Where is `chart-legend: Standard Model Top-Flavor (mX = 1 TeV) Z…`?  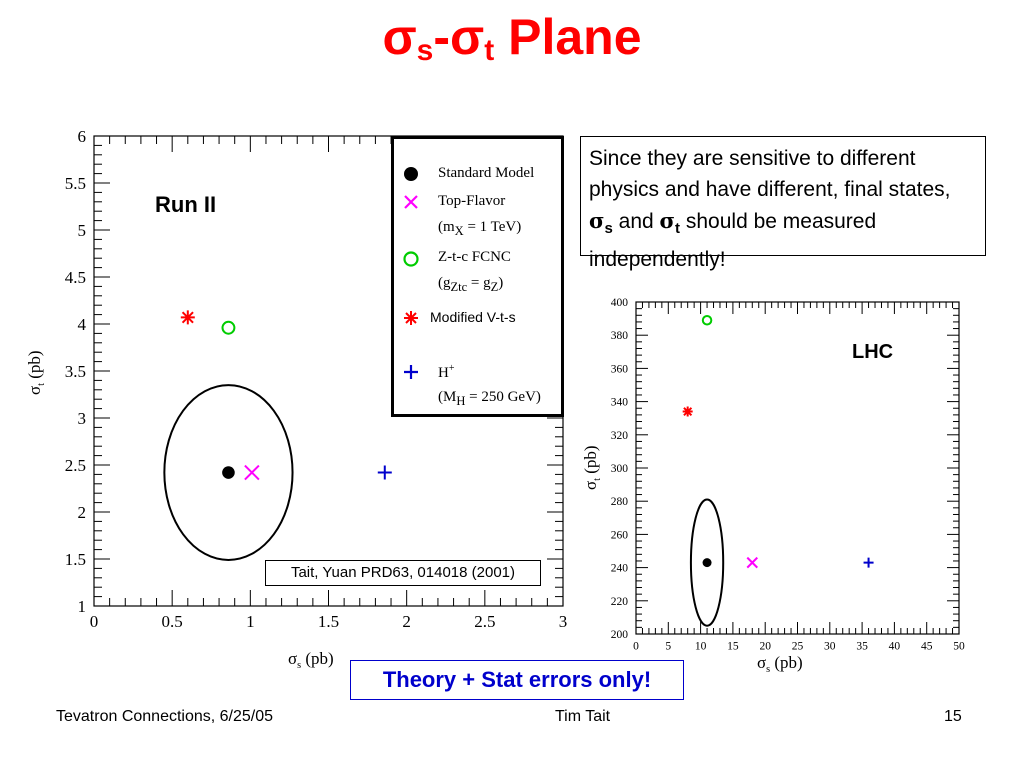 chart-legend: Standard Model Top-Flavor (mX = 1 TeV) Z… is located at coordinates (477, 276).